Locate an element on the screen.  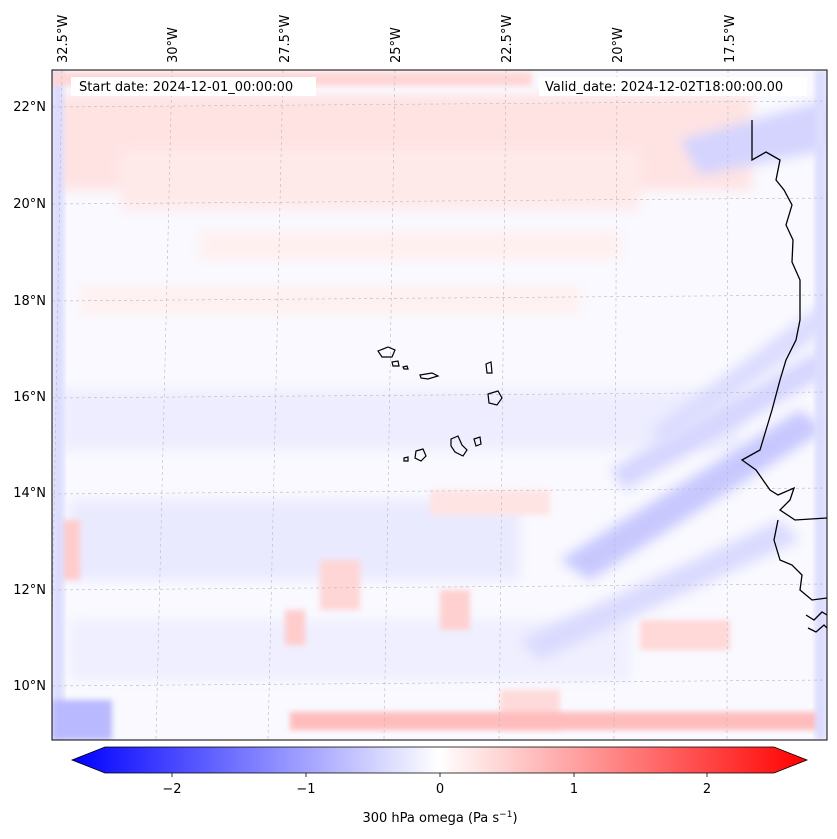
colorbar-label: 300 hPa omega (Pa s−1) is located at coordinates (439, 818).